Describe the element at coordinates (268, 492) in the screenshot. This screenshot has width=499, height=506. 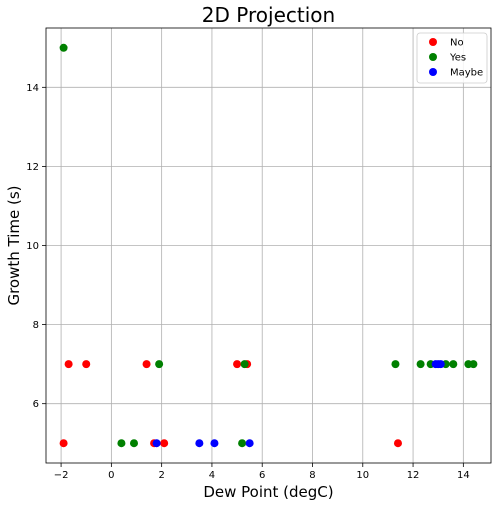
I see `x-axis-label: Dew Point (degC)` at that location.